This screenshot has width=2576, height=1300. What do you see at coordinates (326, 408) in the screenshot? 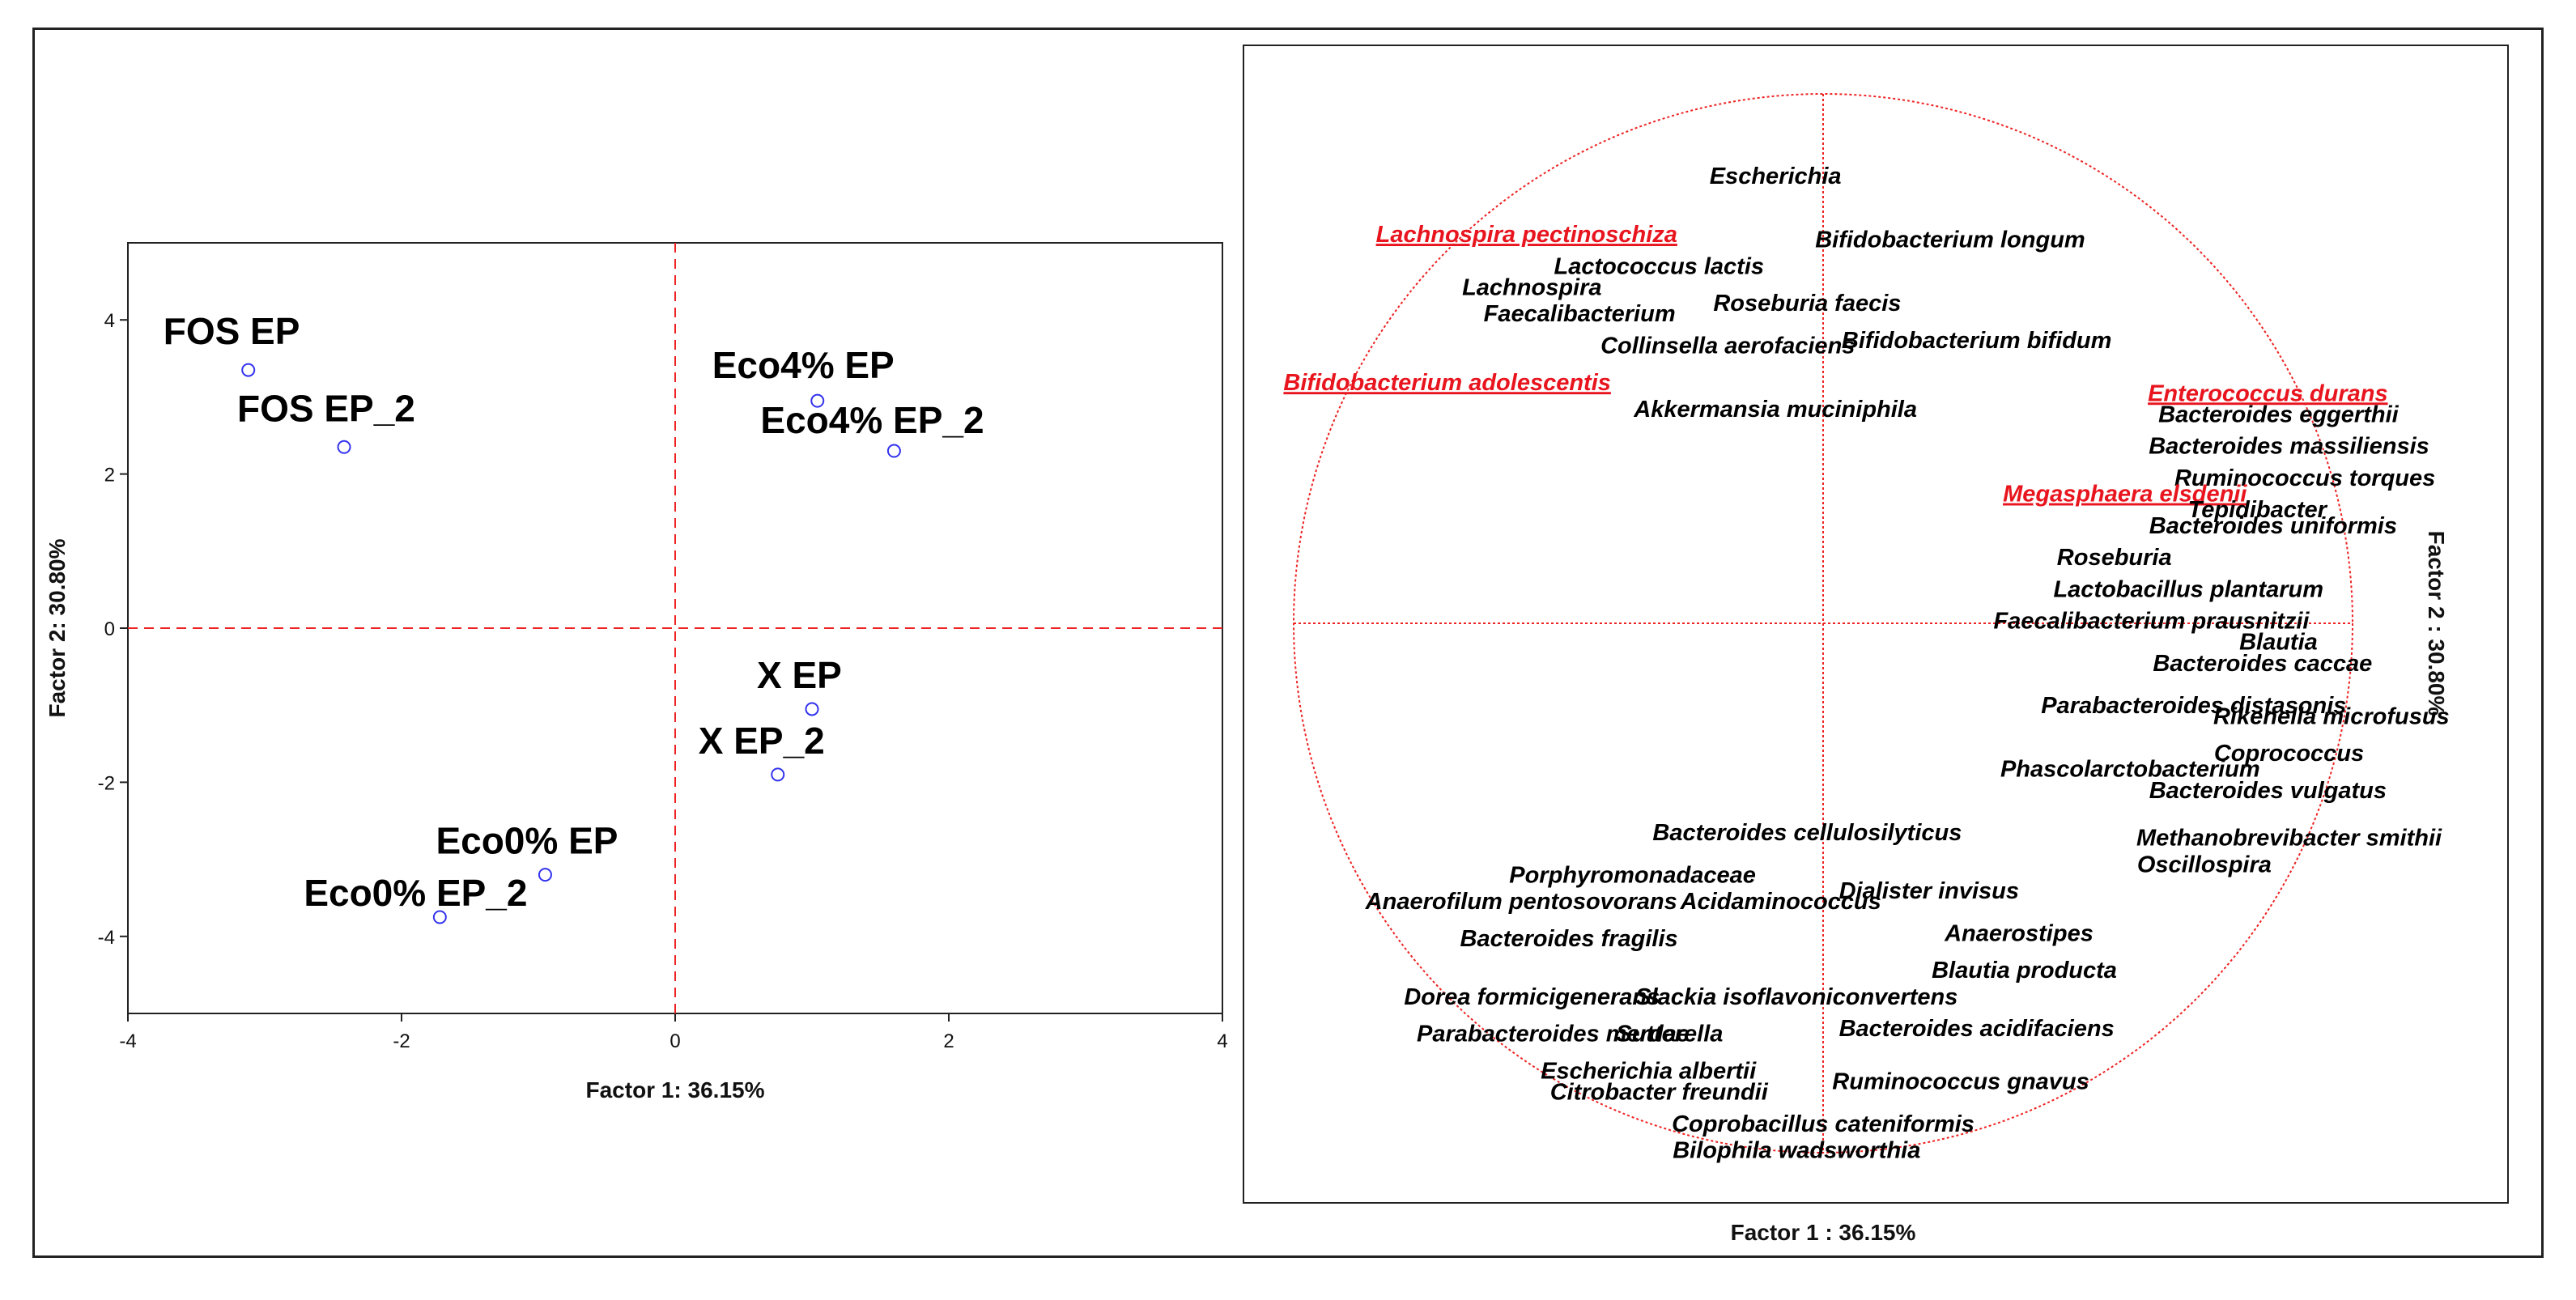
I see `point-label: FOS EP_2` at bounding box center [326, 408].